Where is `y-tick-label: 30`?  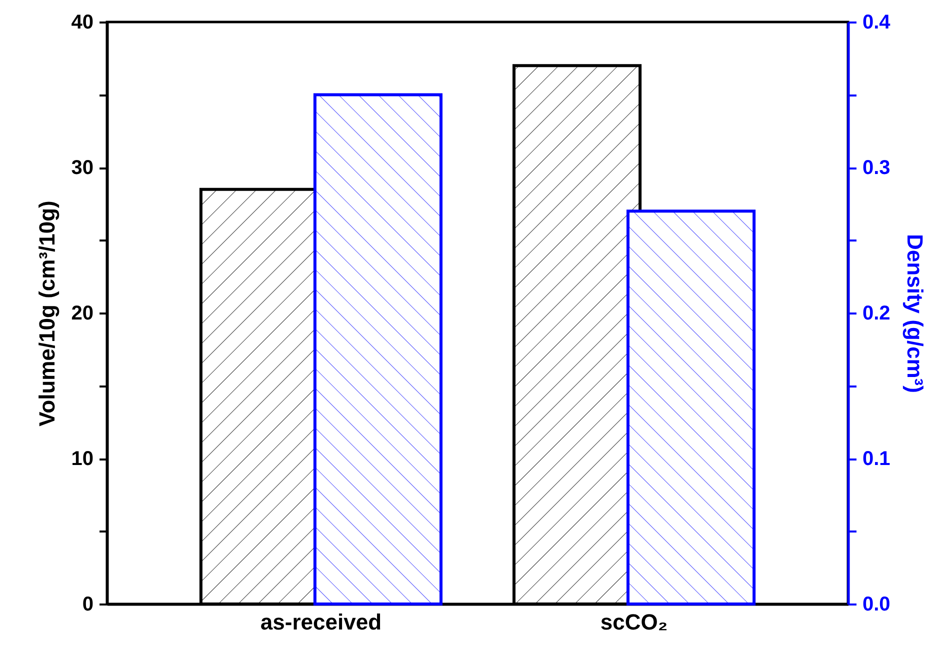 y-tick-label: 30 is located at coordinates (82, 168).